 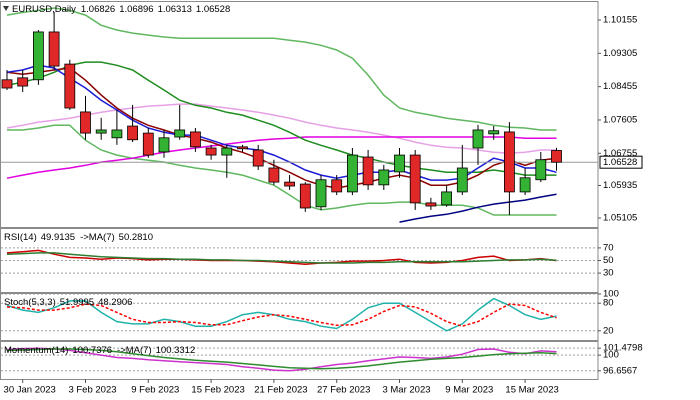 What do you see at coordinates (58, 237) in the screenshot?
I see `indicator-value: 49.9135` at bounding box center [58, 237].